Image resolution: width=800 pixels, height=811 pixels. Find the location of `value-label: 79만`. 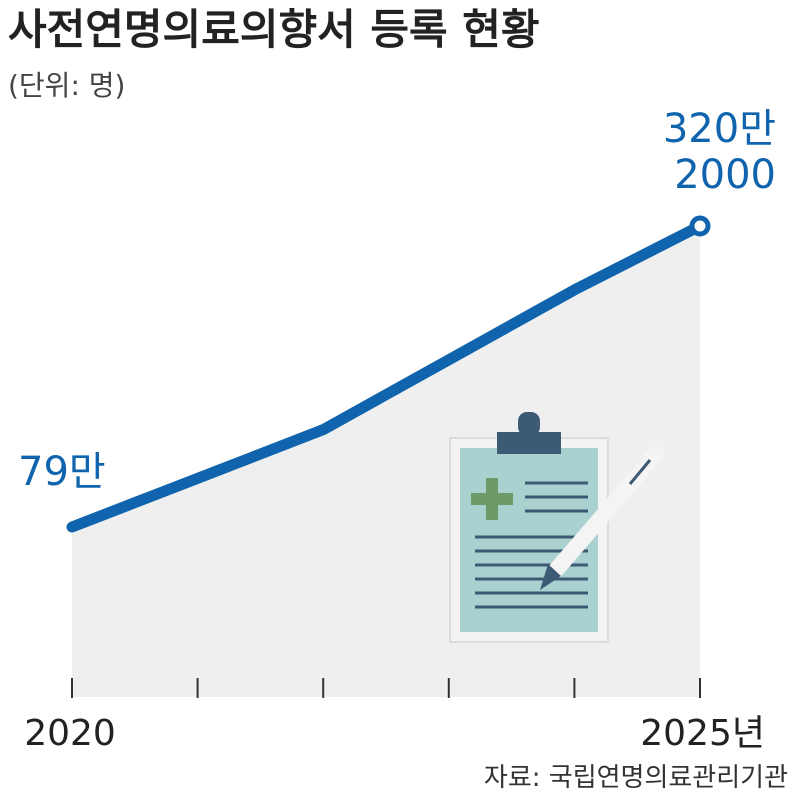

value-label: 79만 is located at coordinates (62, 472).